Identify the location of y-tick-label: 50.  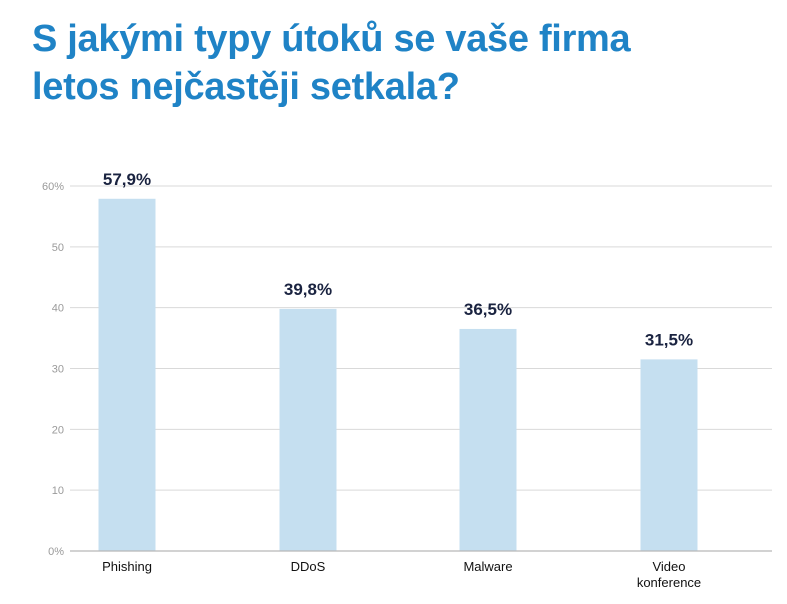
(58, 248).